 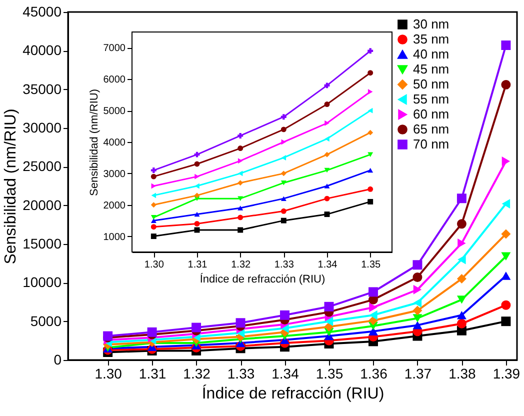 I want to click on legend-label: 30 nm, so click(x=431, y=24).